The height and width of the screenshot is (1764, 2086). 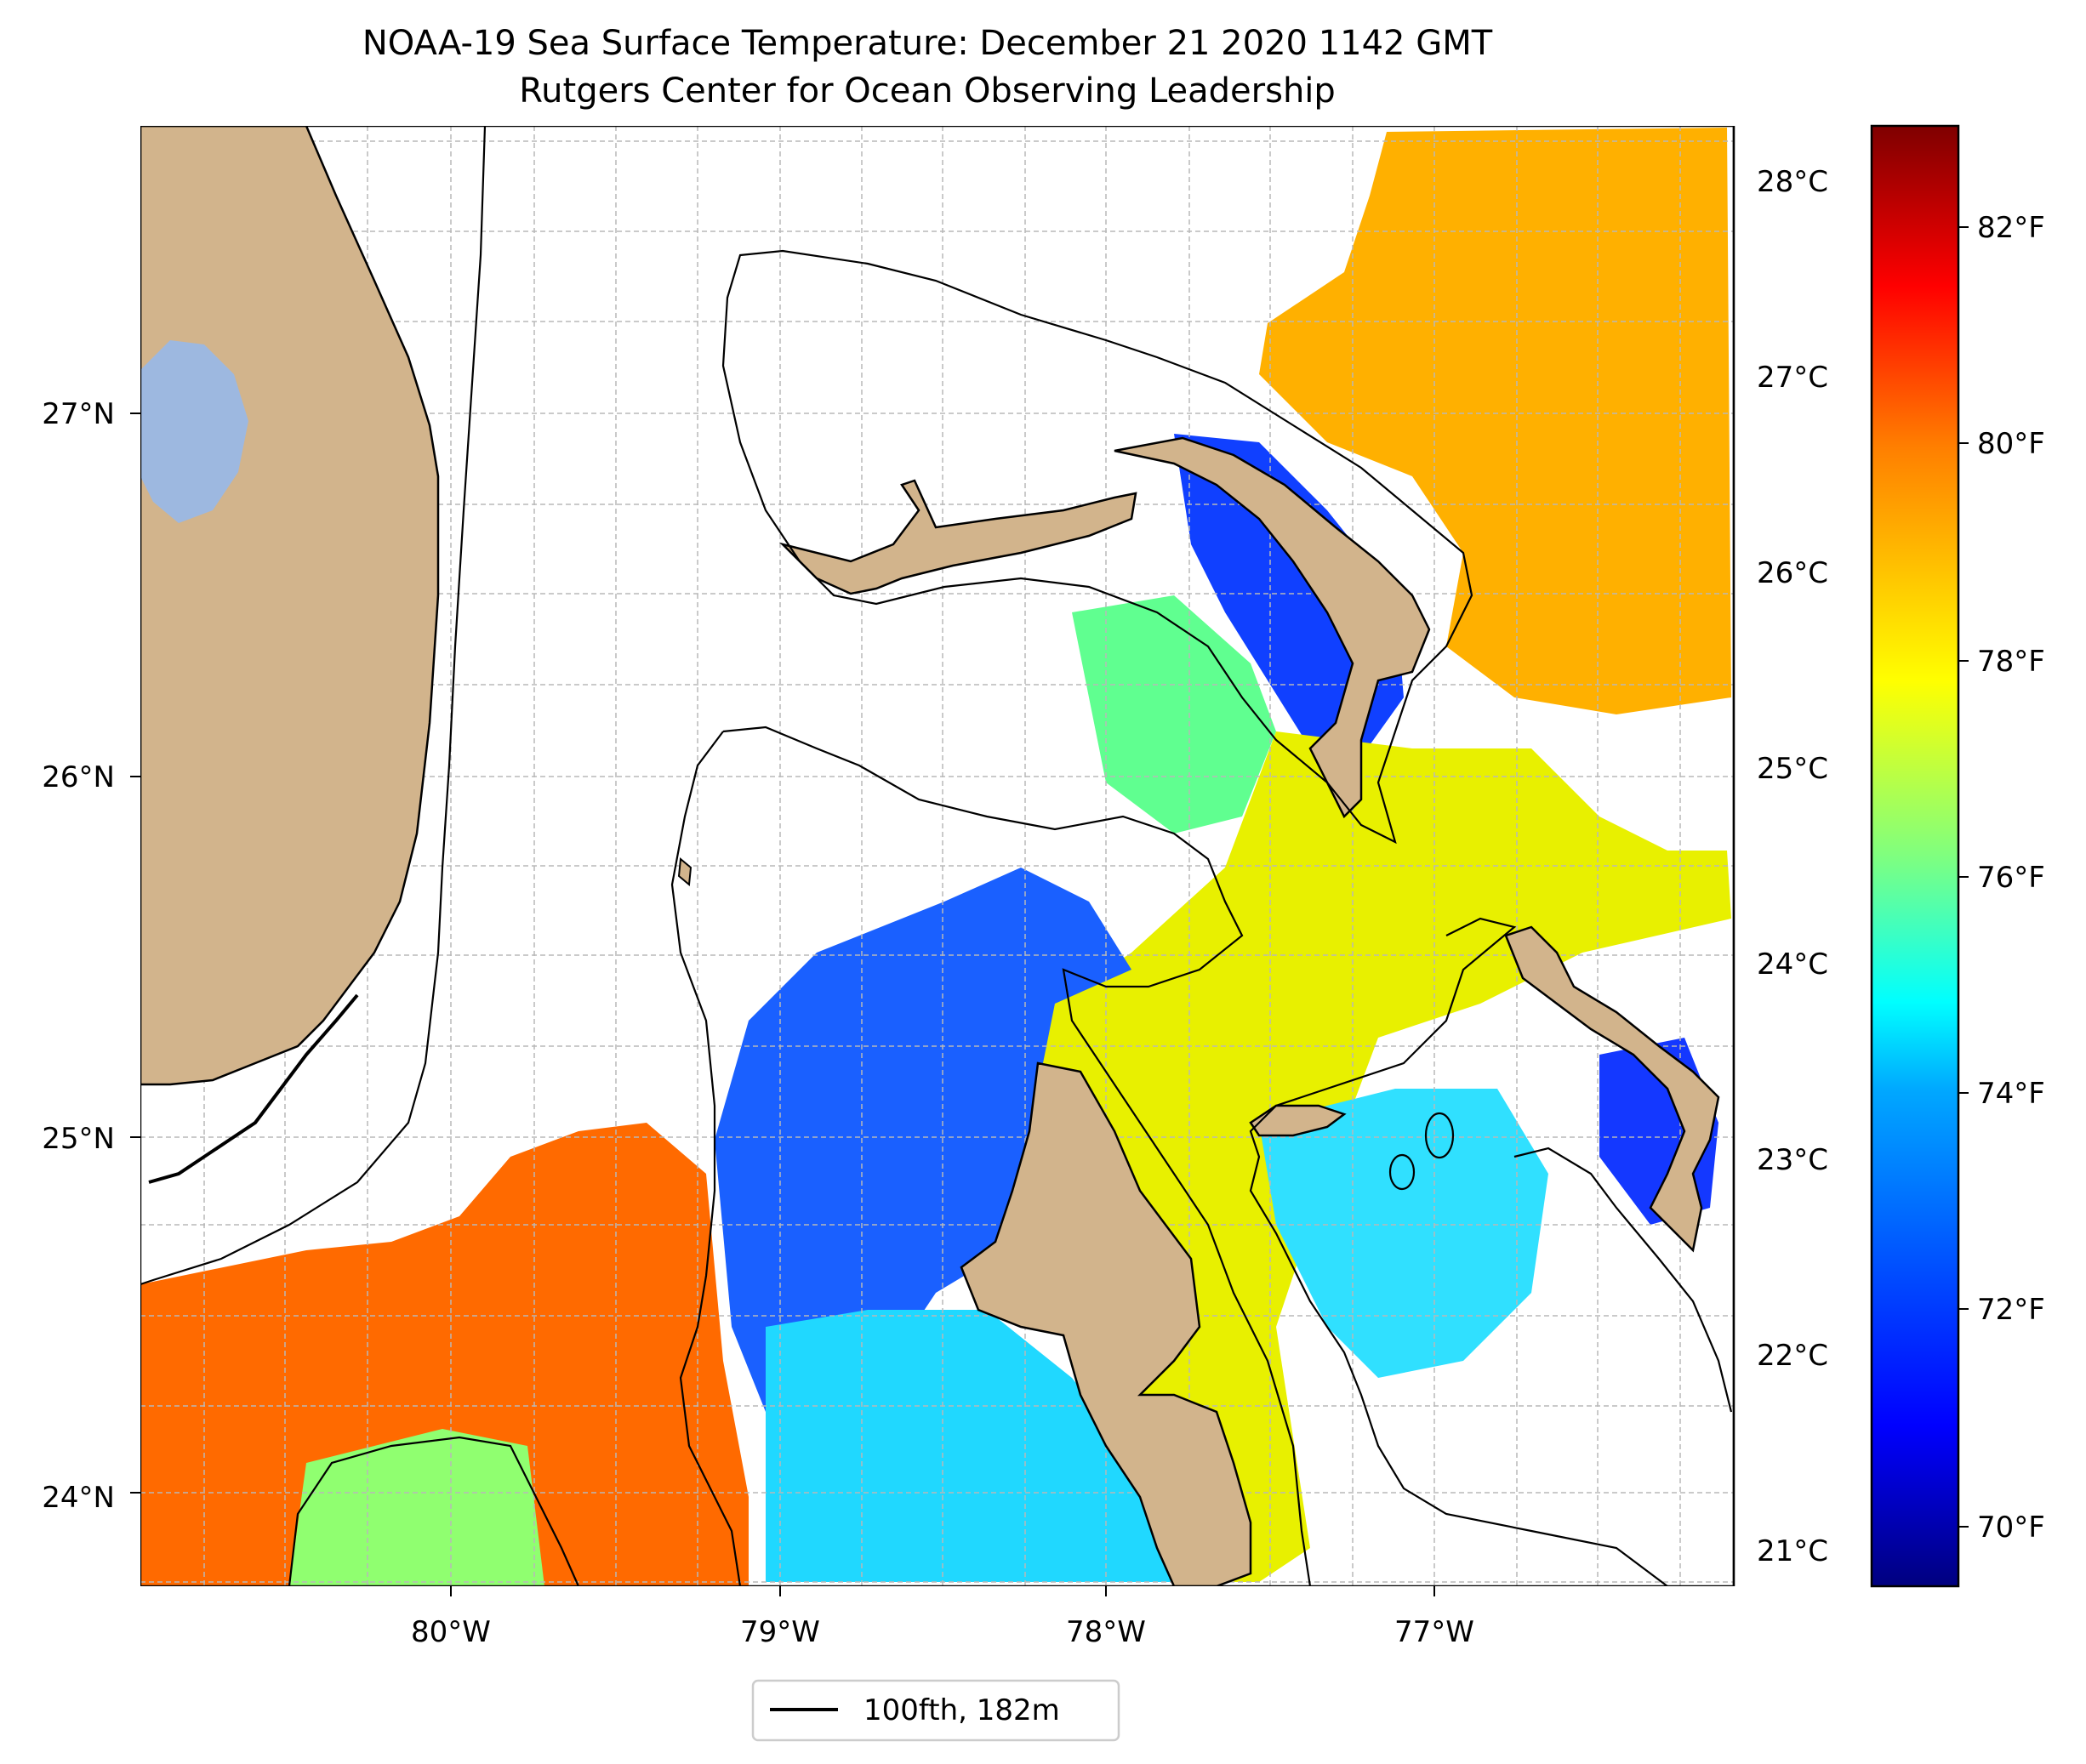 I want to click on abaco-land, so click(x=1272, y=627).